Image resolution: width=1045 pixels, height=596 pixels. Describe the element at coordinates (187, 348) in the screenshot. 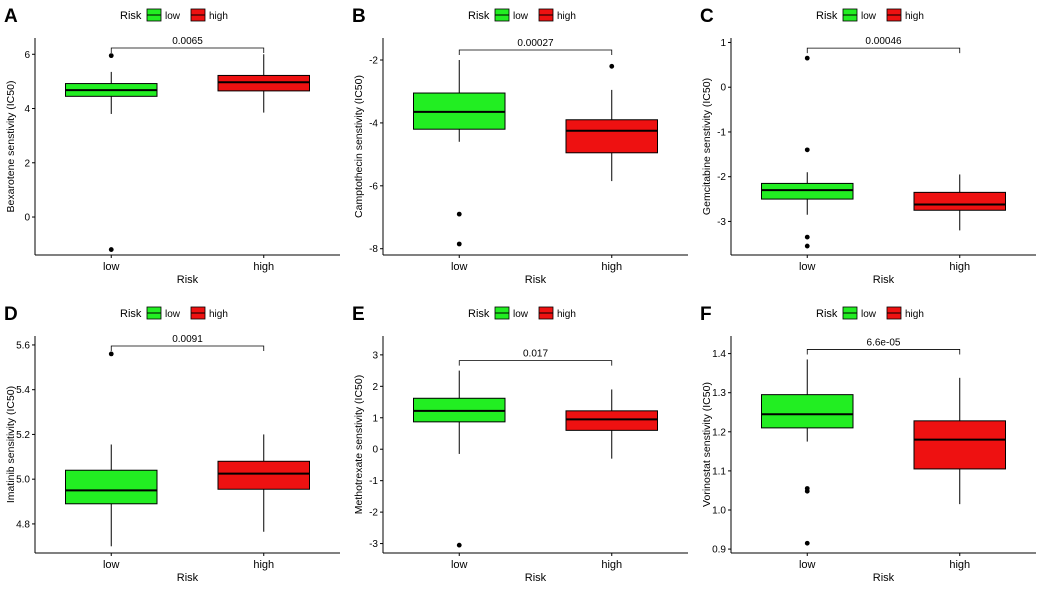

I see `panel-d-significance-bracket` at that location.